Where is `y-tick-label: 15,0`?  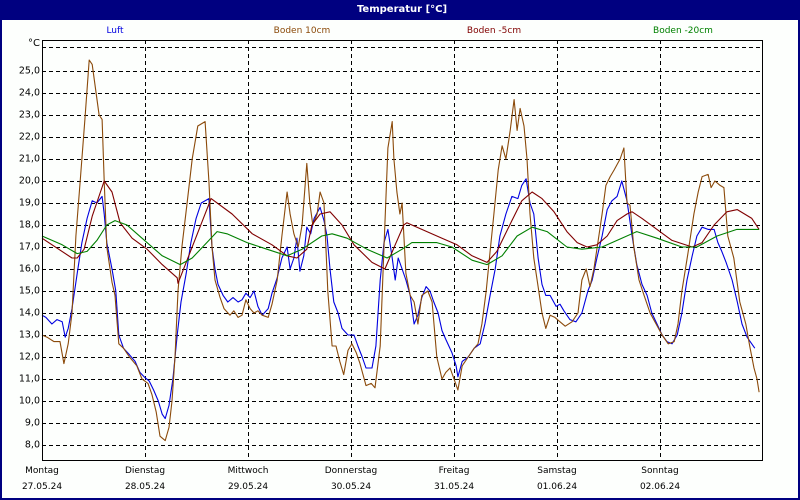
y-tick-label: 15,0 is located at coordinates (29, 291).